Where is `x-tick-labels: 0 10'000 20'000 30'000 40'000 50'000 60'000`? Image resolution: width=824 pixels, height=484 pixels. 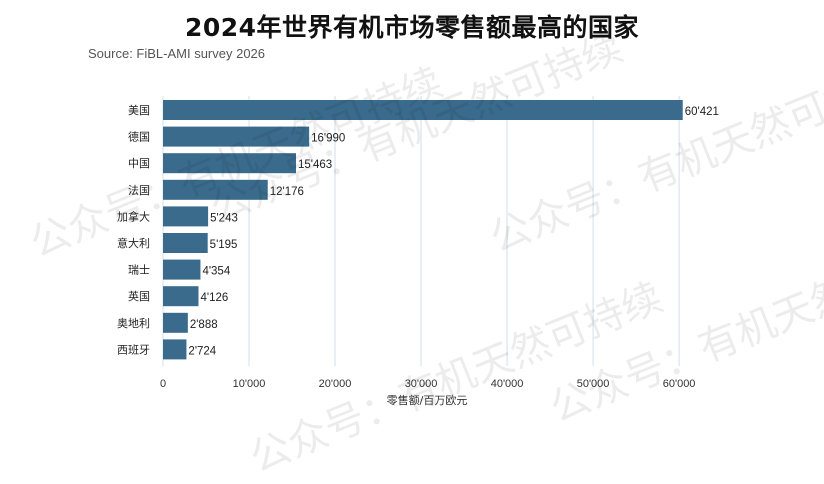
x-tick-labels: 0 10'000 20'000 30'000 40'000 50'000 60'000 is located at coordinates (428, 384).